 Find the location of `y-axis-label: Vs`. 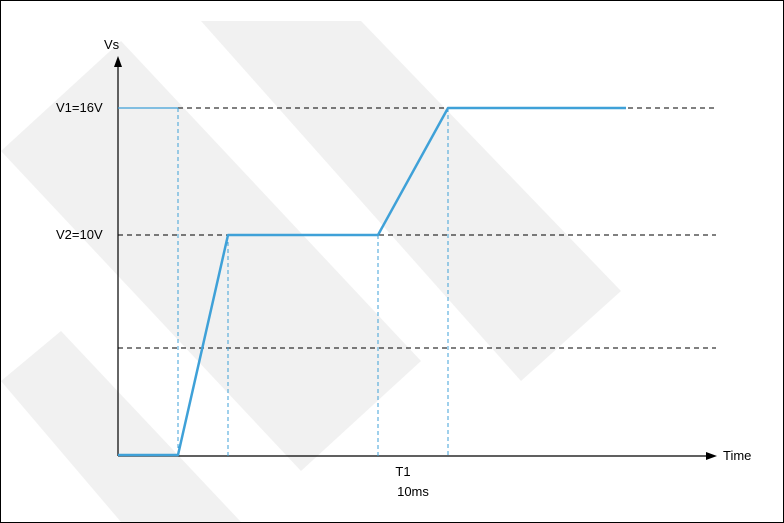

y-axis-label: Vs is located at coordinates (112, 44).